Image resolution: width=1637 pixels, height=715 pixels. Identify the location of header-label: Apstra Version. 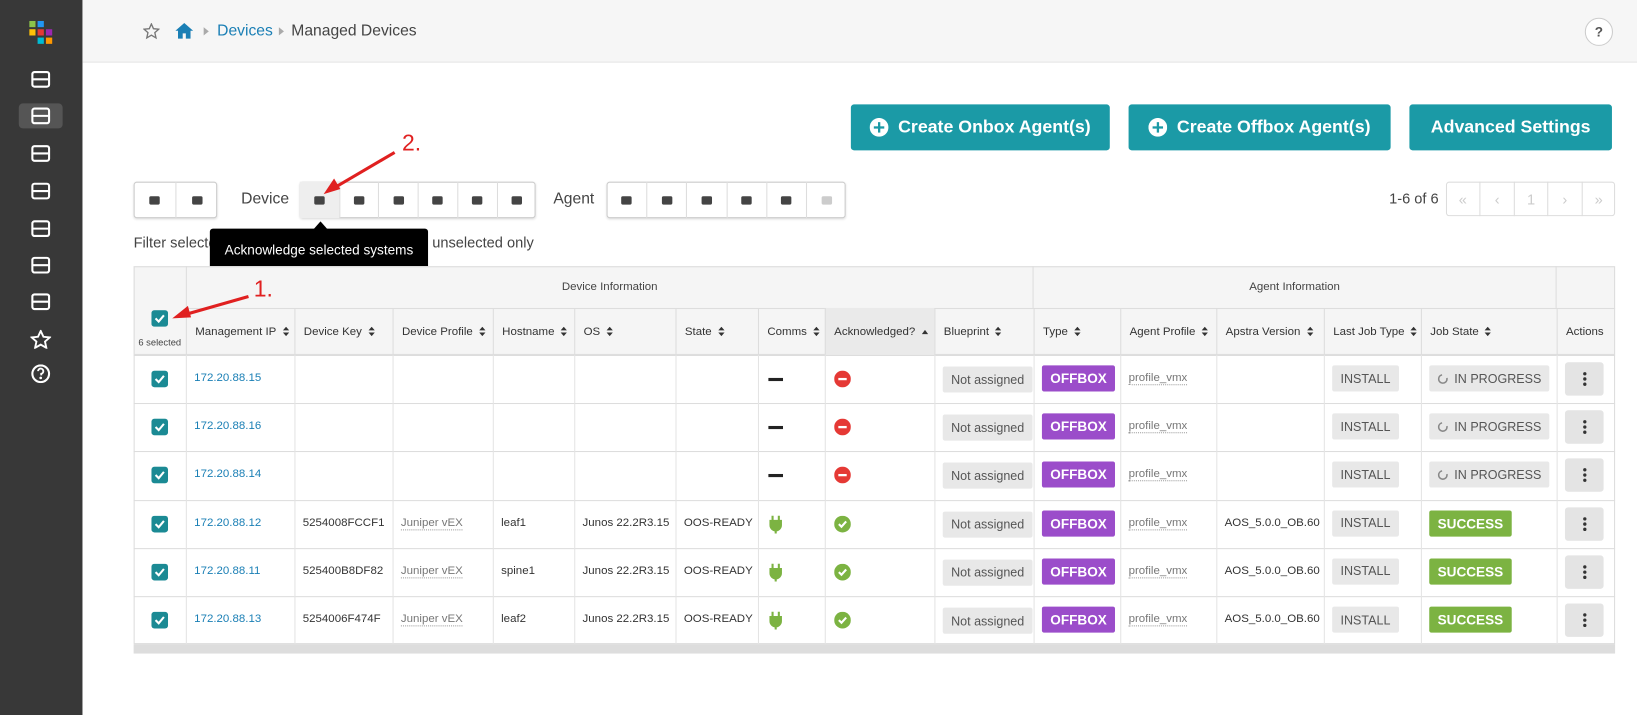
(1263, 331).